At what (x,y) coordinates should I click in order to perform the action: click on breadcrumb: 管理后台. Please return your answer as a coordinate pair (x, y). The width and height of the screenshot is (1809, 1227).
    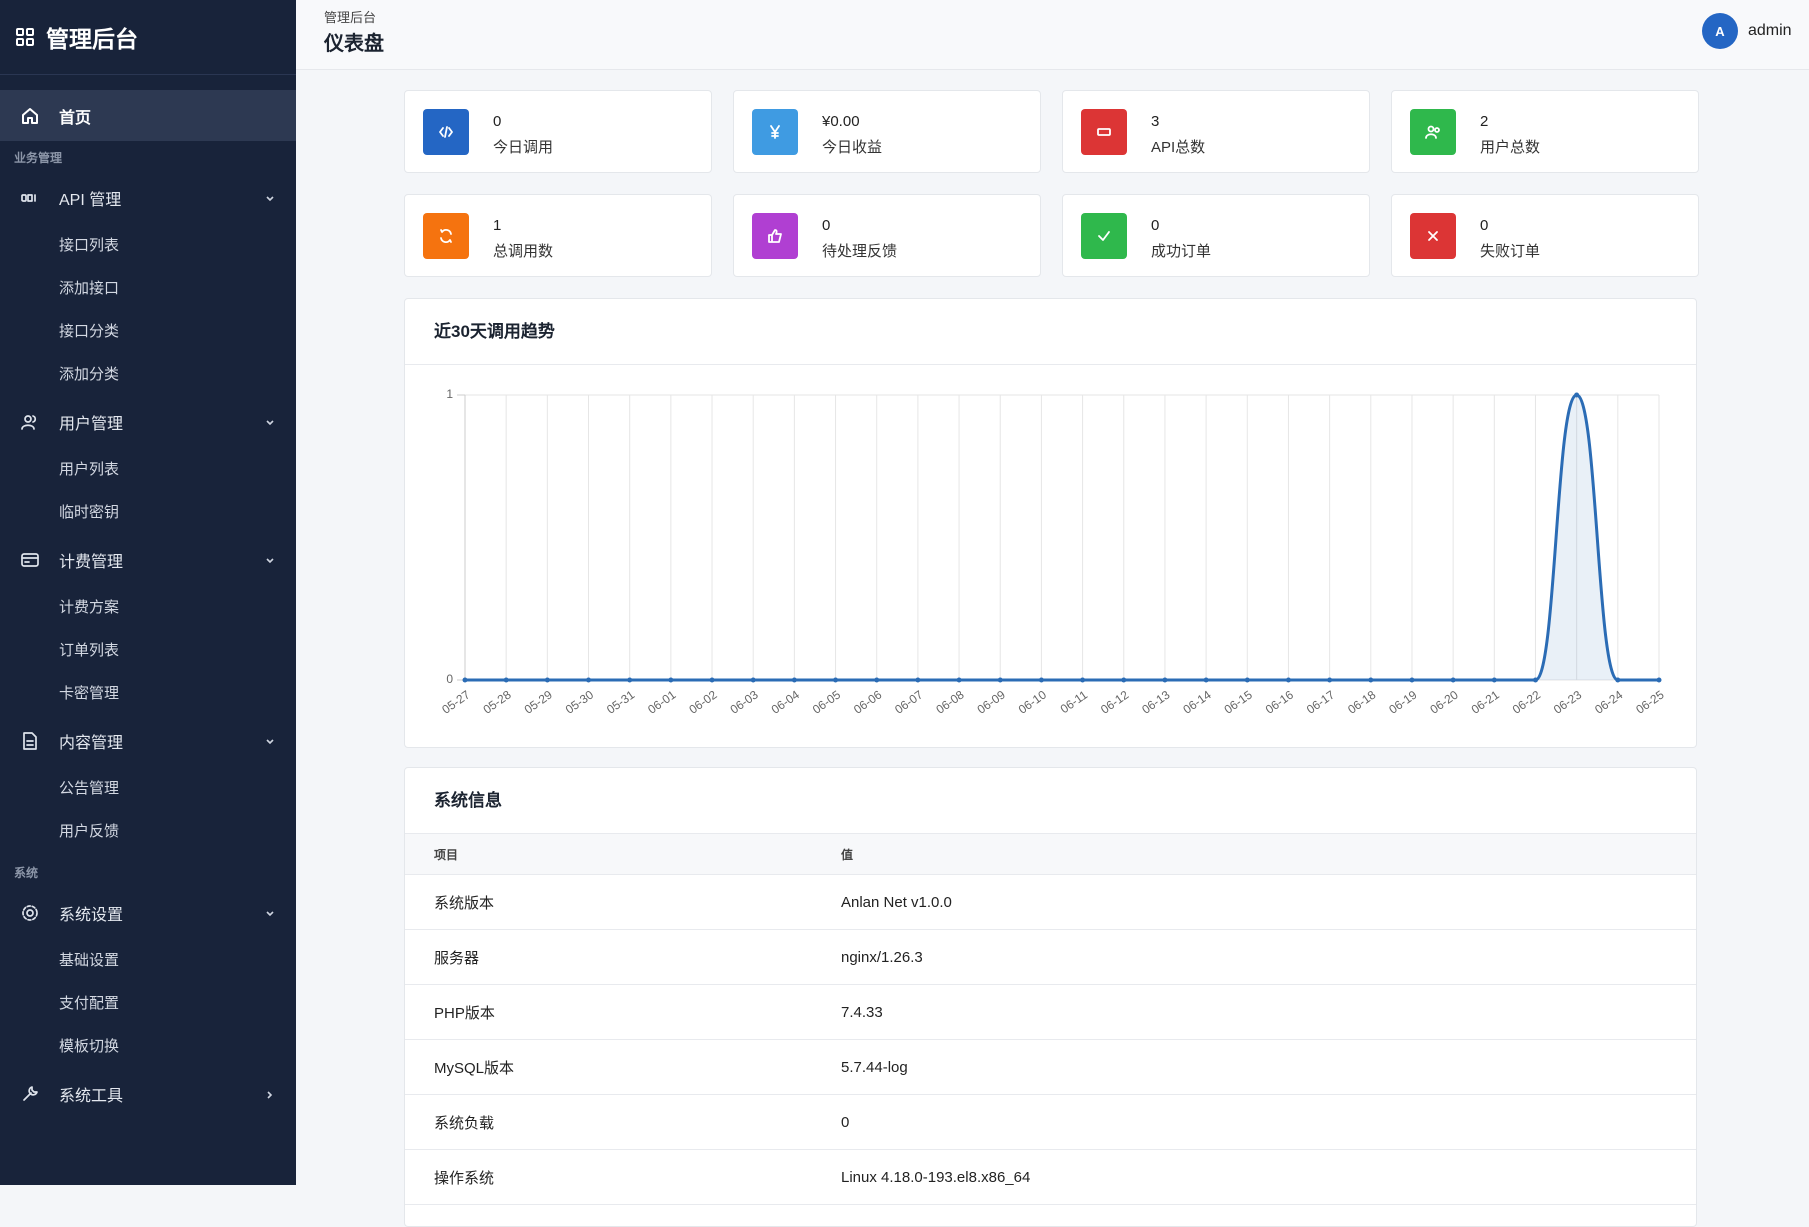
    Looking at the image, I should click on (350, 17).